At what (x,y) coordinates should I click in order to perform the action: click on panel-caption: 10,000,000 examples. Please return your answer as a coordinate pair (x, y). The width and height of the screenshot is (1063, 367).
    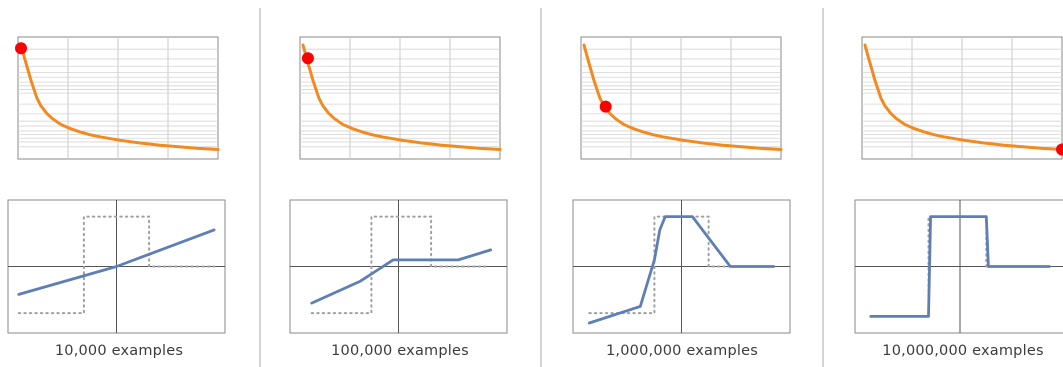
    Looking at the image, I should click on (963, 351).